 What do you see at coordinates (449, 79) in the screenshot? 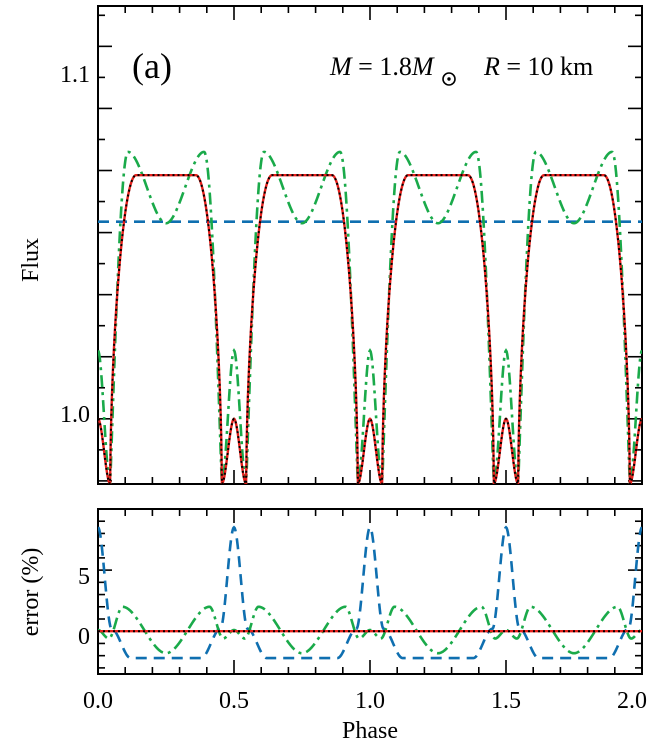
I see `sun-symbol-icon` at bounding box center [449, 79].